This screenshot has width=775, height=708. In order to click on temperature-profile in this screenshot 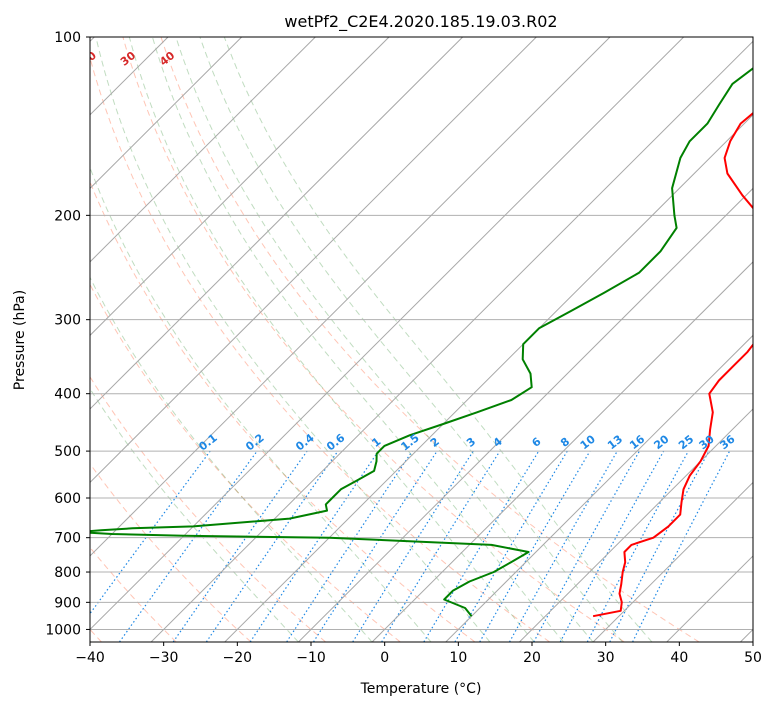, I will do `click(672, 364)`.